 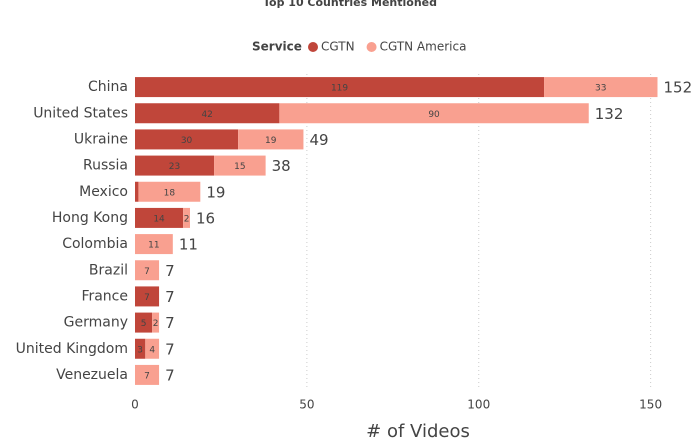 I want to click on y-tick-label: Venezuela, so click(x=92, y=375).